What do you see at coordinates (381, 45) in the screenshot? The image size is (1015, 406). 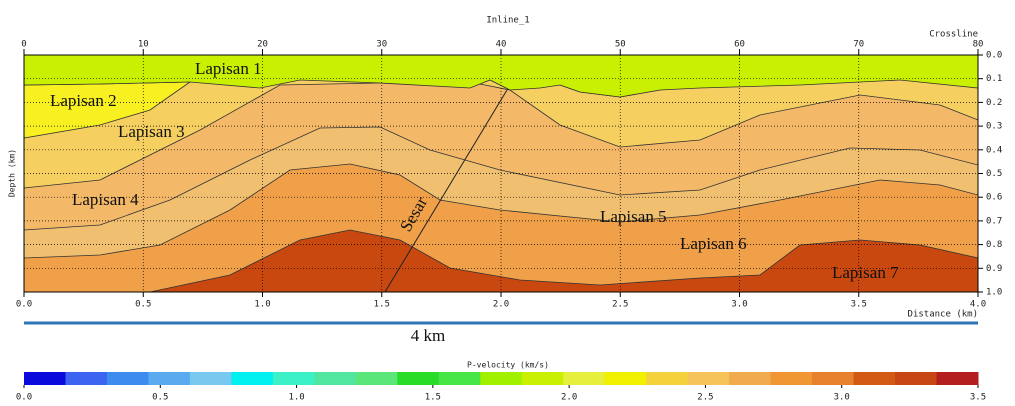 I see `x2-tick-label: 30` at bounding box center [381, 45].